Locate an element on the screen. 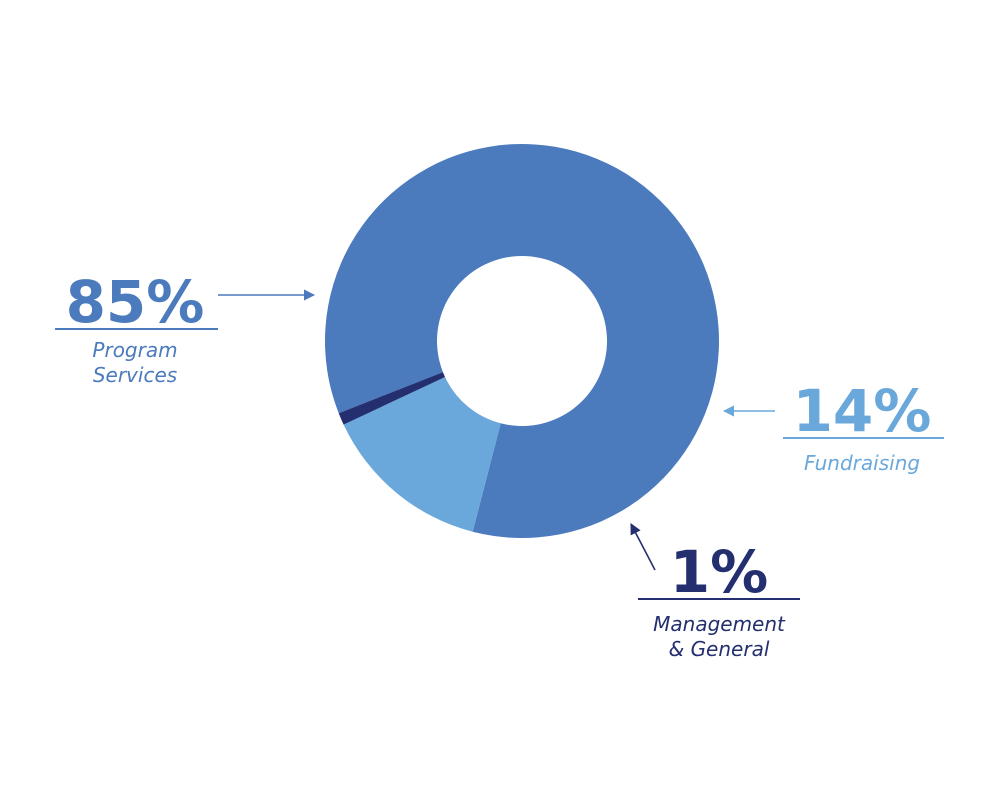 The width and height of the screenshot is (1000, 800). value-label-fundraising: 14% is located at coordinates (862, 411).